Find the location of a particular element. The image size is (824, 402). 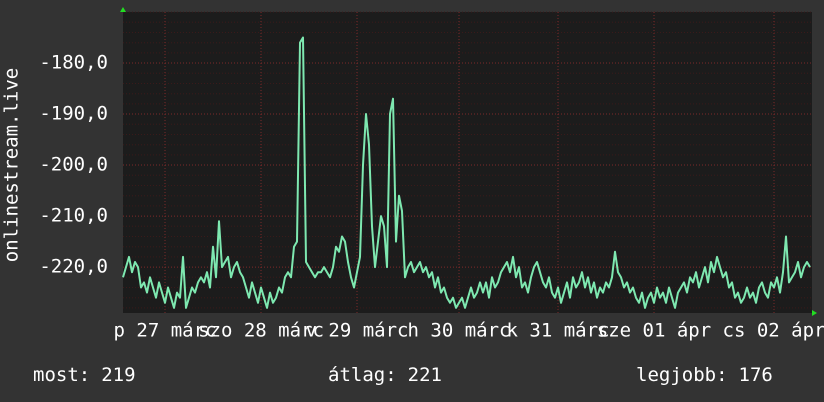

y-tick-label: -200,0 is located at coordinates (73, 165).